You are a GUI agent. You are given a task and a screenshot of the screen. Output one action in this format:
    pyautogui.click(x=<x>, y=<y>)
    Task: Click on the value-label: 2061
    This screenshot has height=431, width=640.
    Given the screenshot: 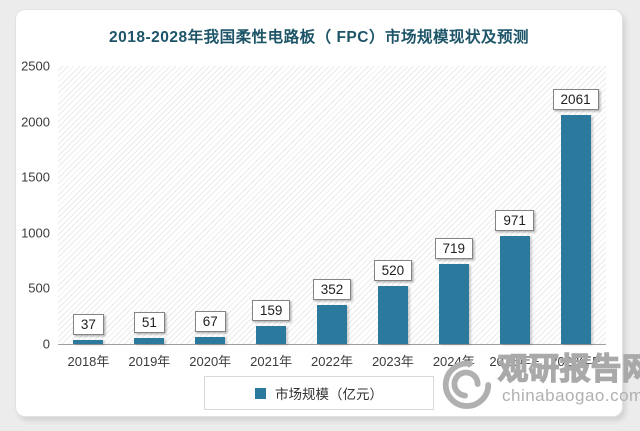 What is the action you would take?
    pyautogui.click(x=575, y=99)
    